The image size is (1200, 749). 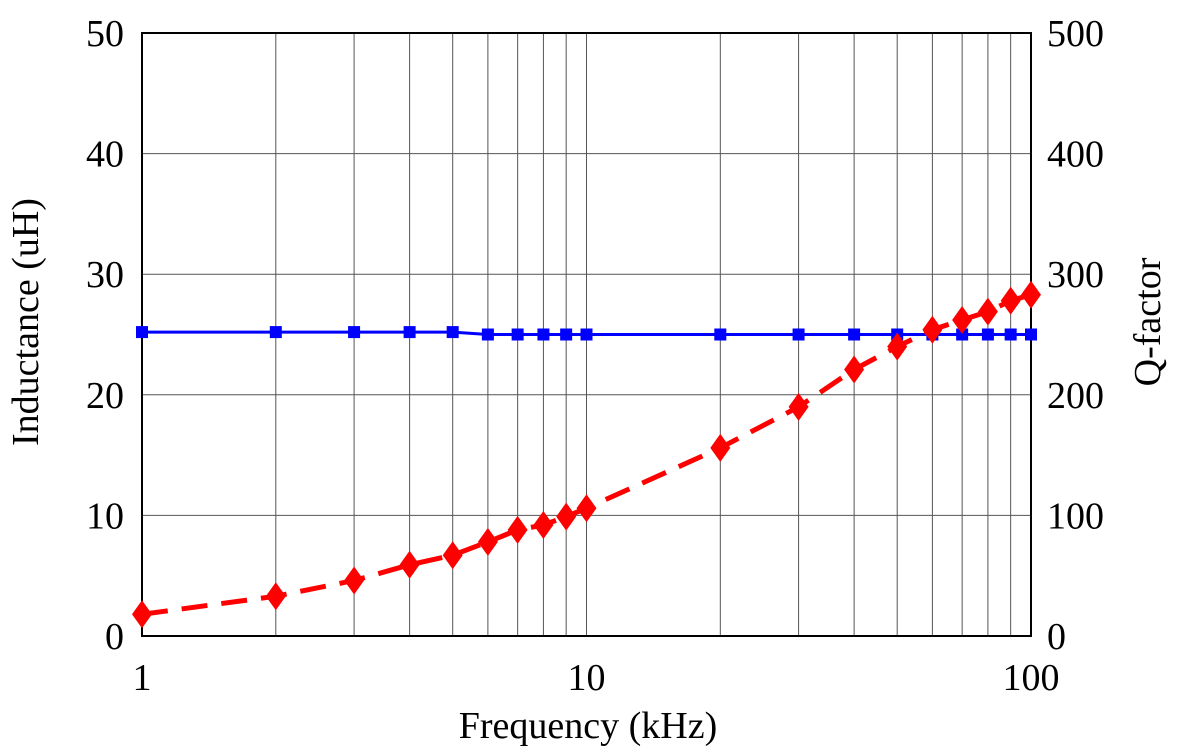 What do you see at coordinates (142, 678) in the screenshot?
I see `x-tick-label: 1` at bounding box center [142, 678].